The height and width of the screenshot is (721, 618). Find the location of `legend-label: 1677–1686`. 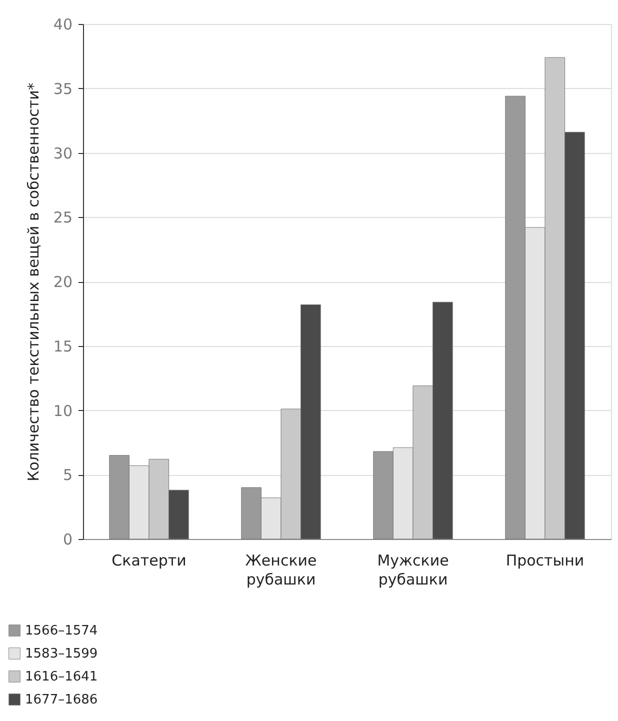

legend-label: 1677–1686 is located at coordinates (61, 700).